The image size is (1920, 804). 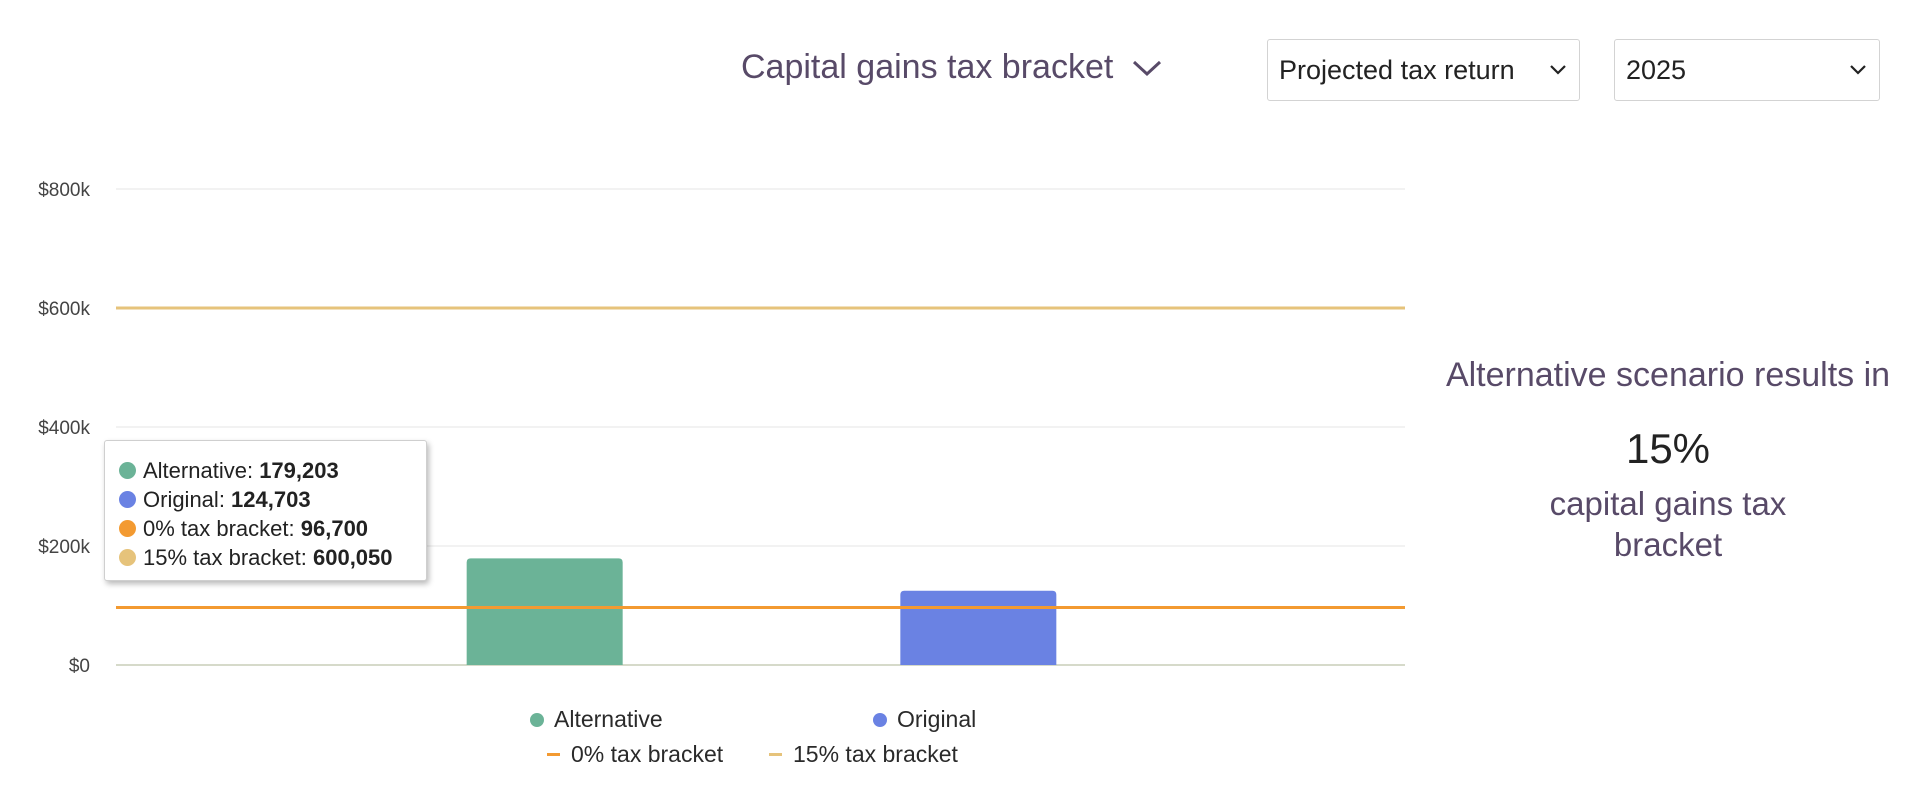 I want to click on y-tick-label: $600k, so click(x=64, y=309).